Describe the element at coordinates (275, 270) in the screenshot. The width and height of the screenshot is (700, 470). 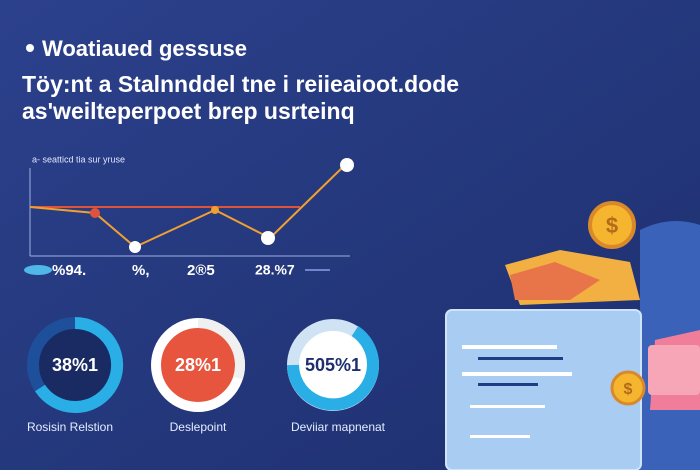
I see `chart-label: 28.%7` at that location.